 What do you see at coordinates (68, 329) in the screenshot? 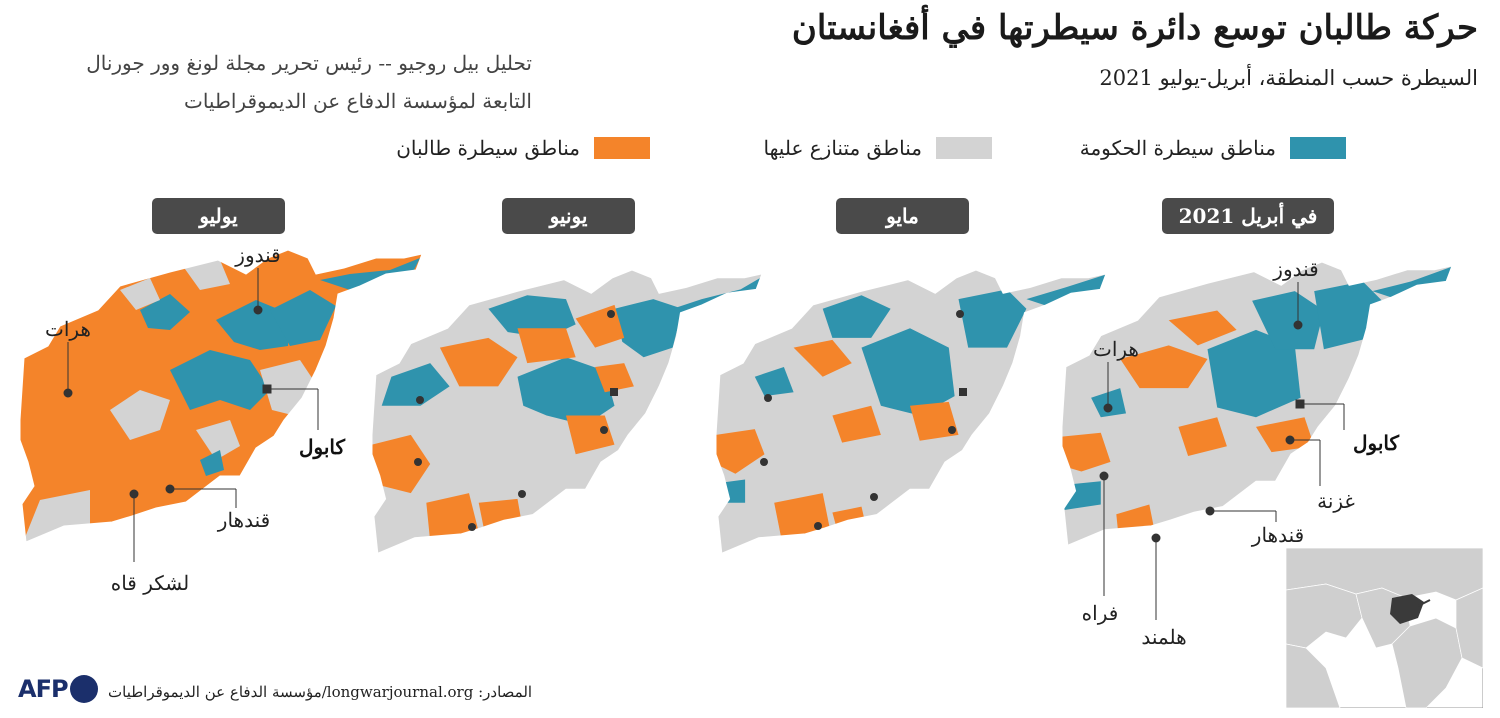
I see `july-label-herat: هرات` at bounding box center [68, 329].